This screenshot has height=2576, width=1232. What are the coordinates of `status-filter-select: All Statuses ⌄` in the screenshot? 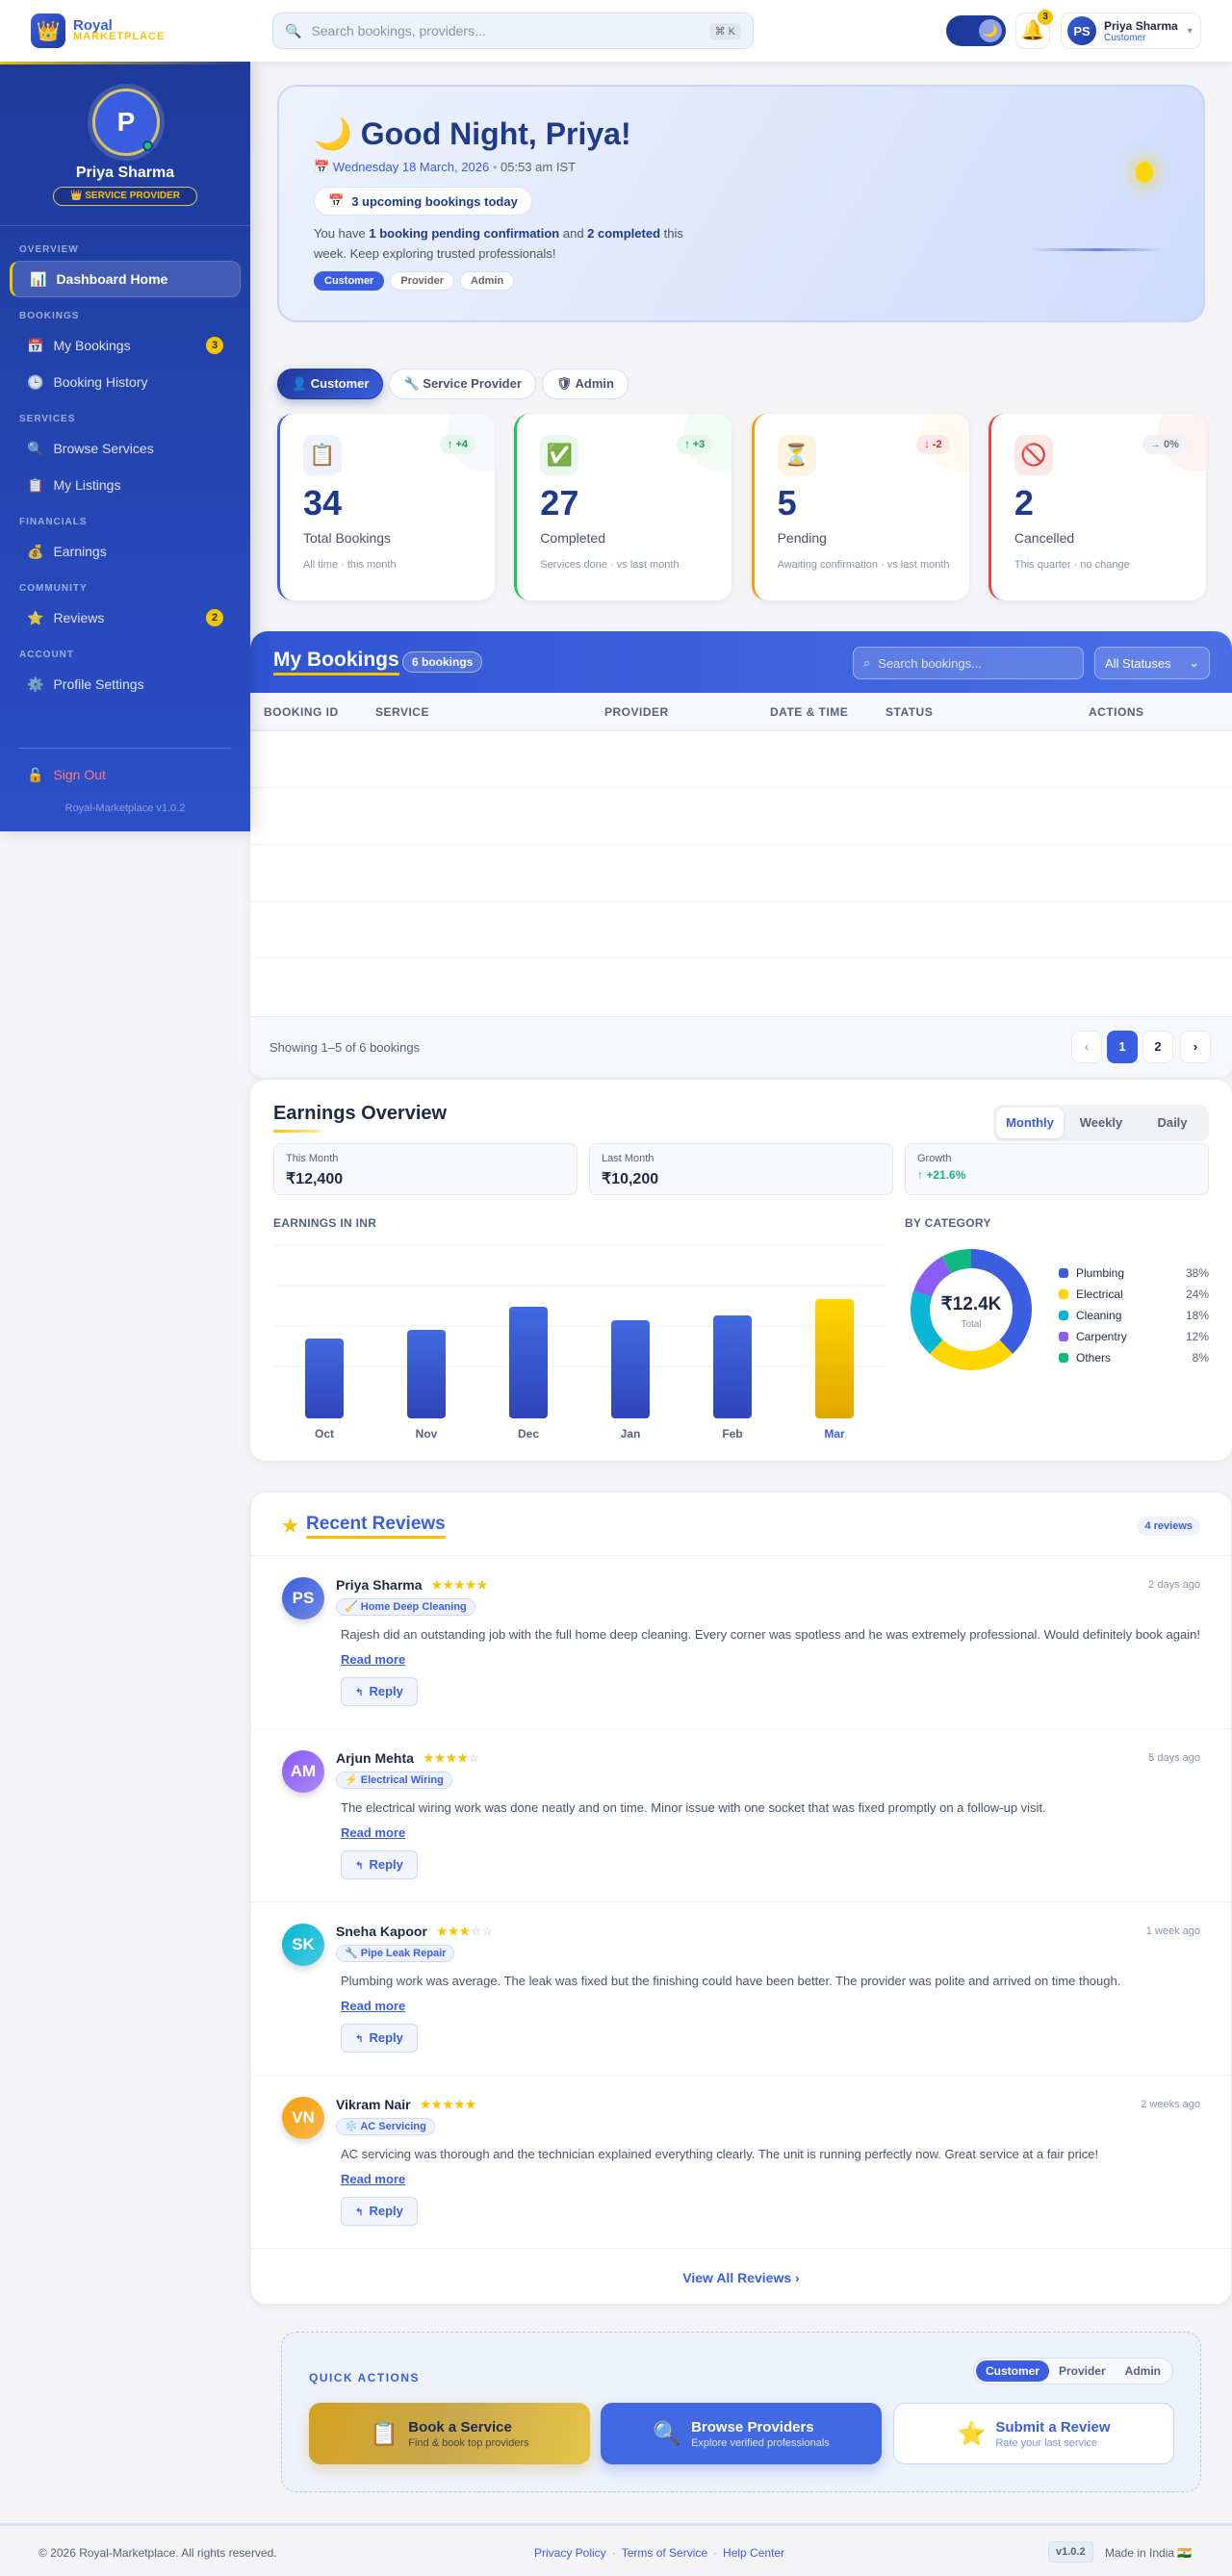 It's located at (1152, 663).